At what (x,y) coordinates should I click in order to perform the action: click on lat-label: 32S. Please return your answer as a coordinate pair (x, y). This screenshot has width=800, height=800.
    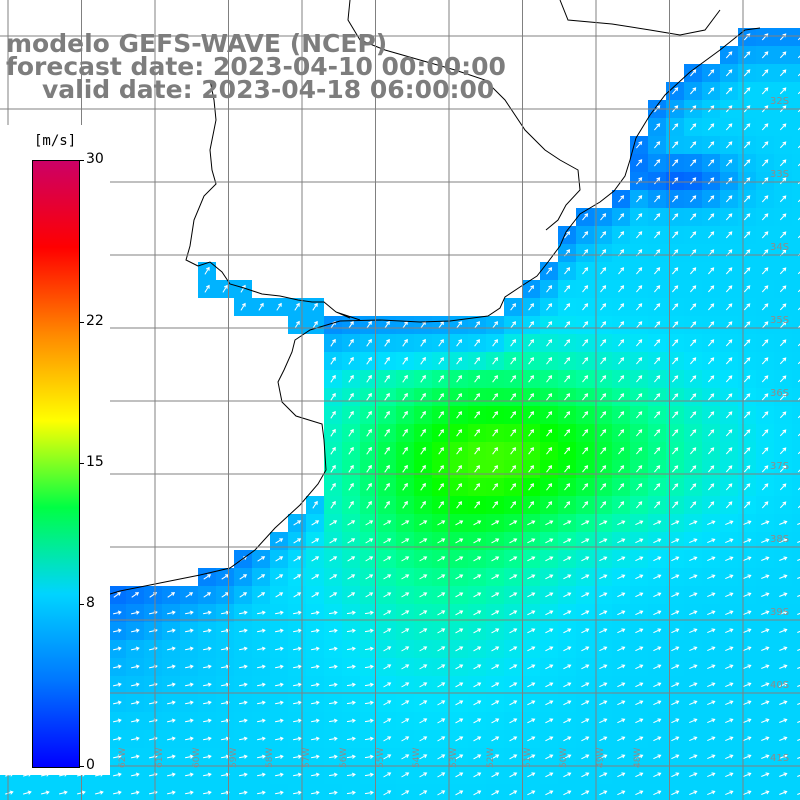
    Looking at the image, I should click on (780, 101).